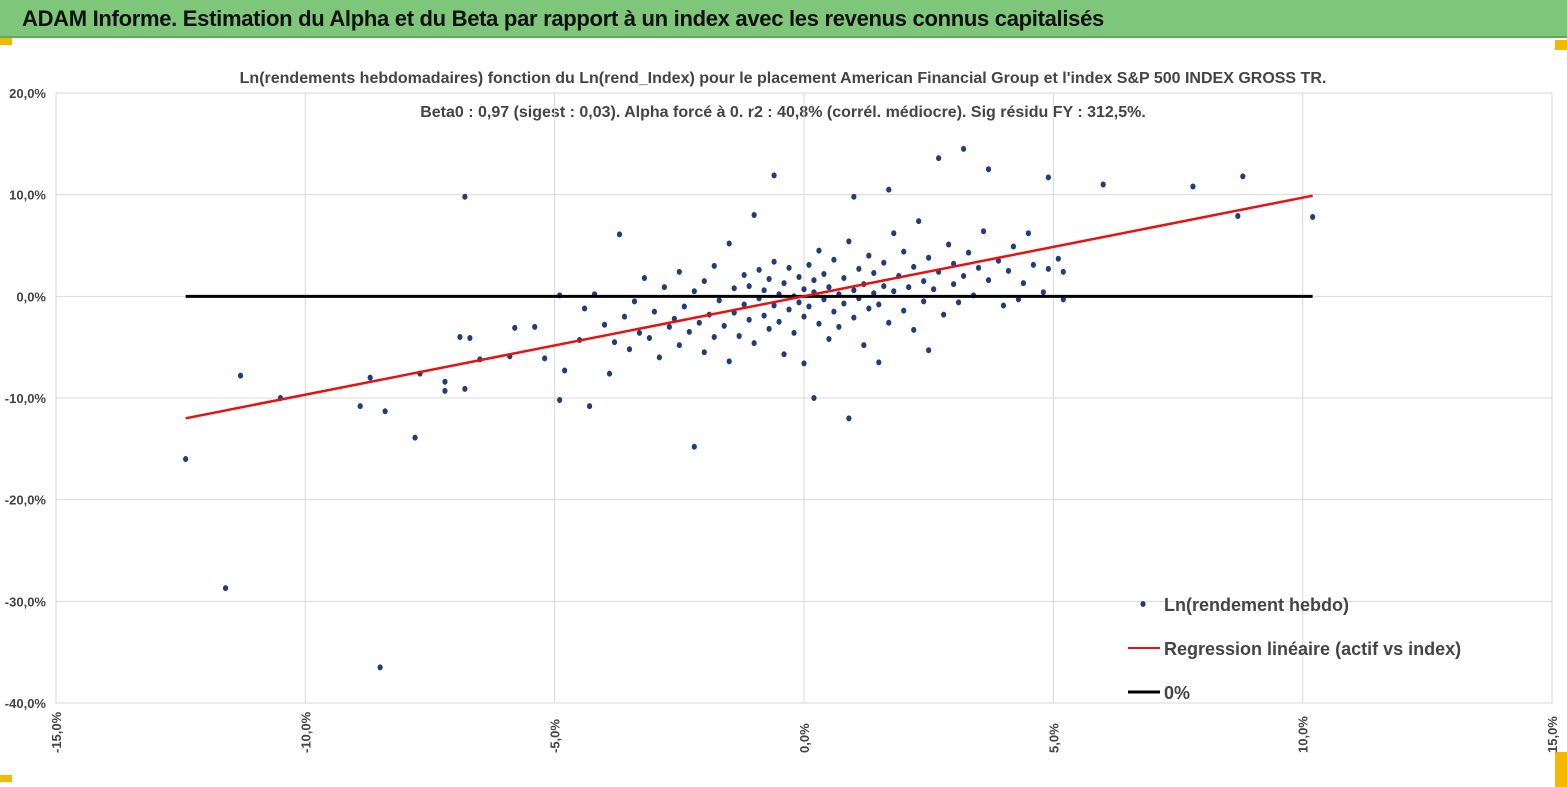  I want to click on legend-label: Regression linéaire (actif vs index), so click(1312, 649).